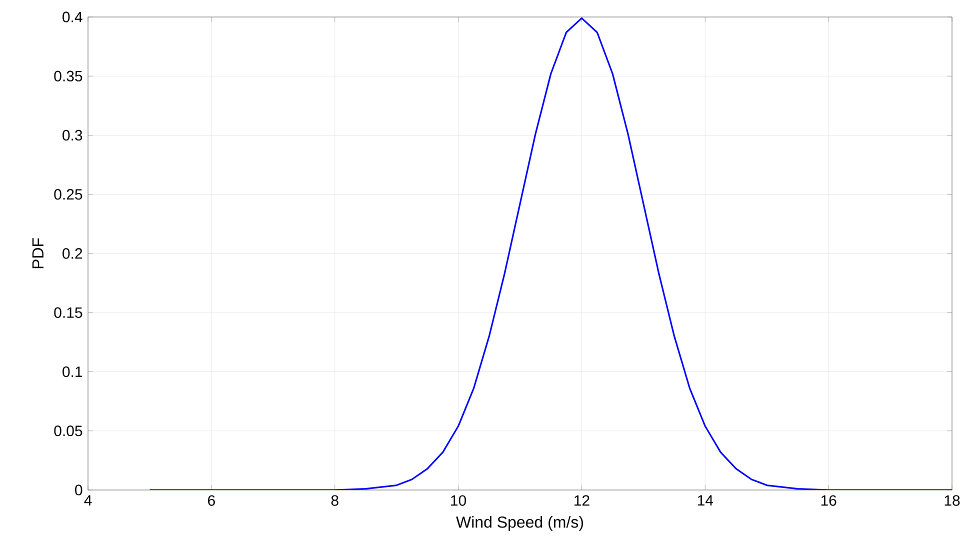 This screenshot has width=963, height=541. Describe the element at coordinates (78, 490) in the screenshot. I see `y-tick-label: 0` at that location.